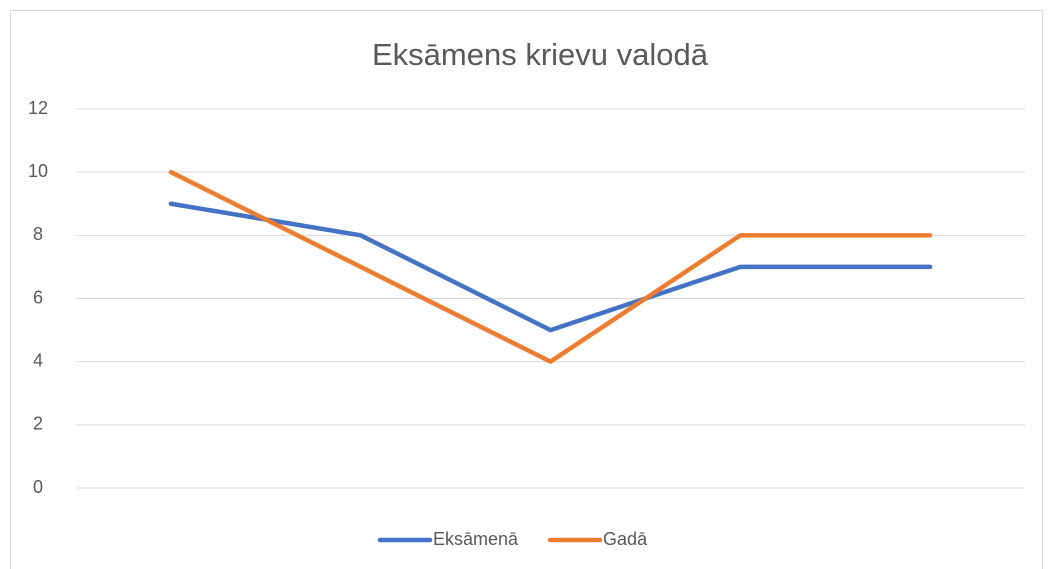 This screenshot has height=569, width=1053. I want to click on y-tick-label: 8, so click(38, 234).